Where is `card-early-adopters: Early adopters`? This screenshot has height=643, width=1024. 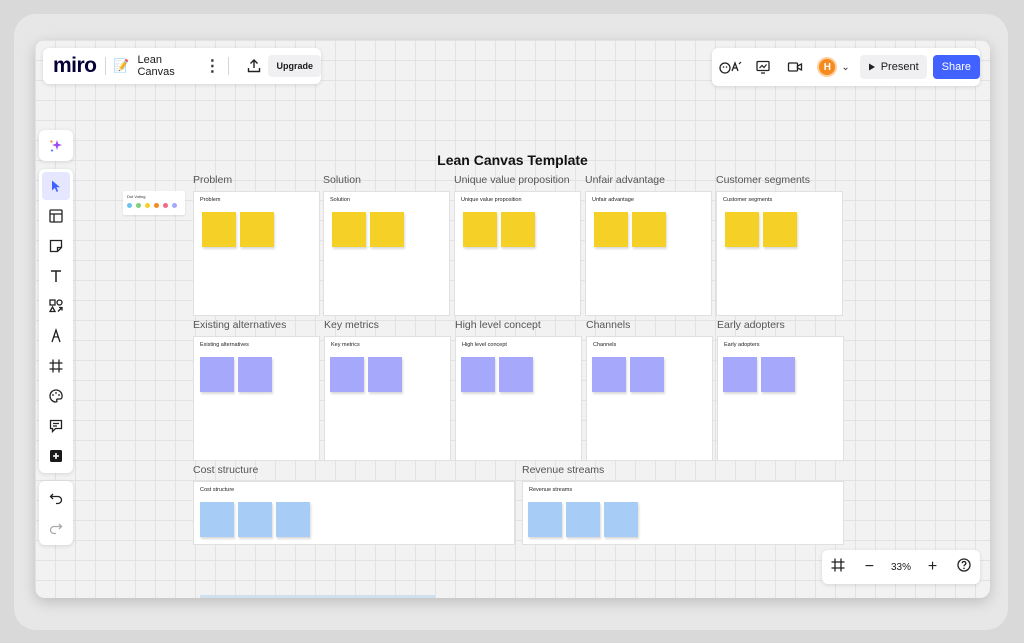
card-early-adopters: Early adopters is located at coordinates (780, 398).